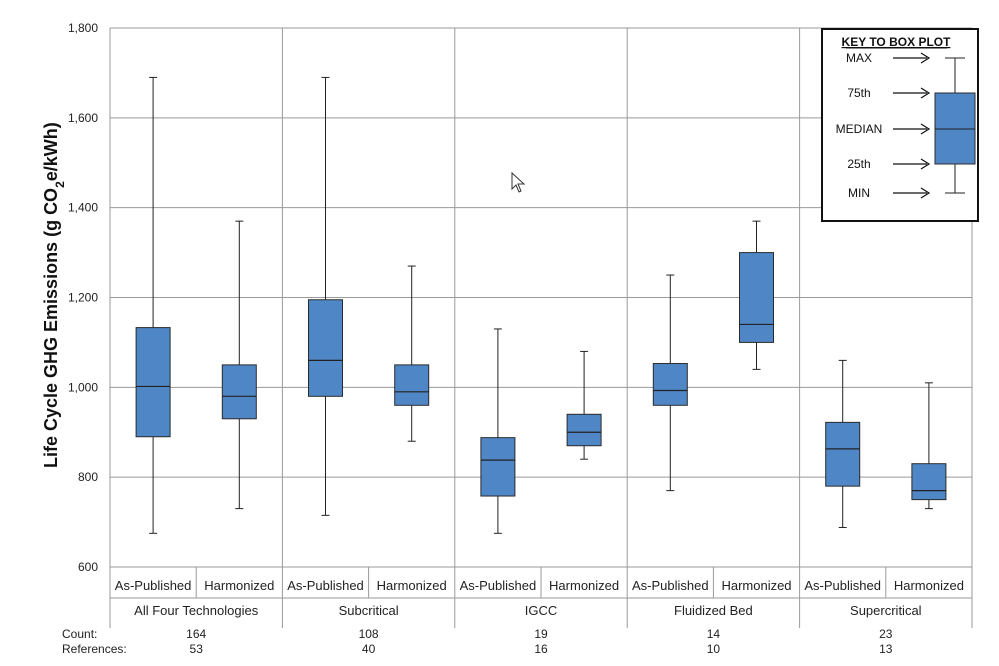 The image size is (999, 666). Describe the element at coordinates (859, 58) in the screenshot. I see `key-label: MAX` at that location.